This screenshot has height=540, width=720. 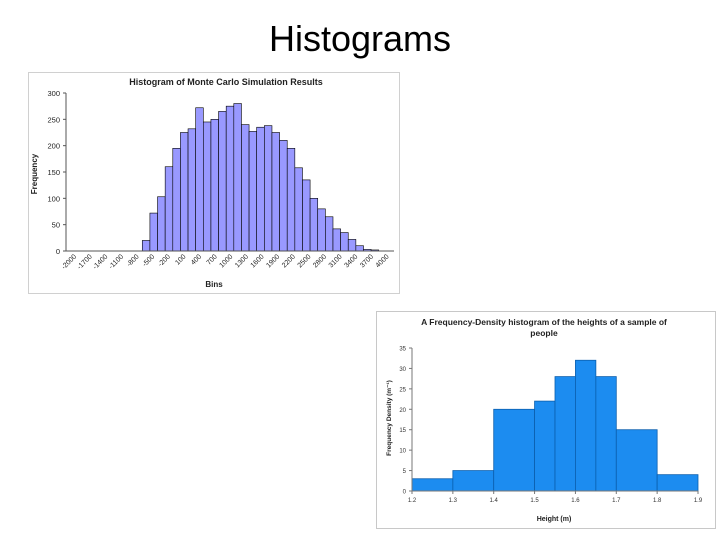 What do you see at coordinates (402, 390) in the screenshot?
I see `y-tick-label: 25` at bounding box center [402, 390].